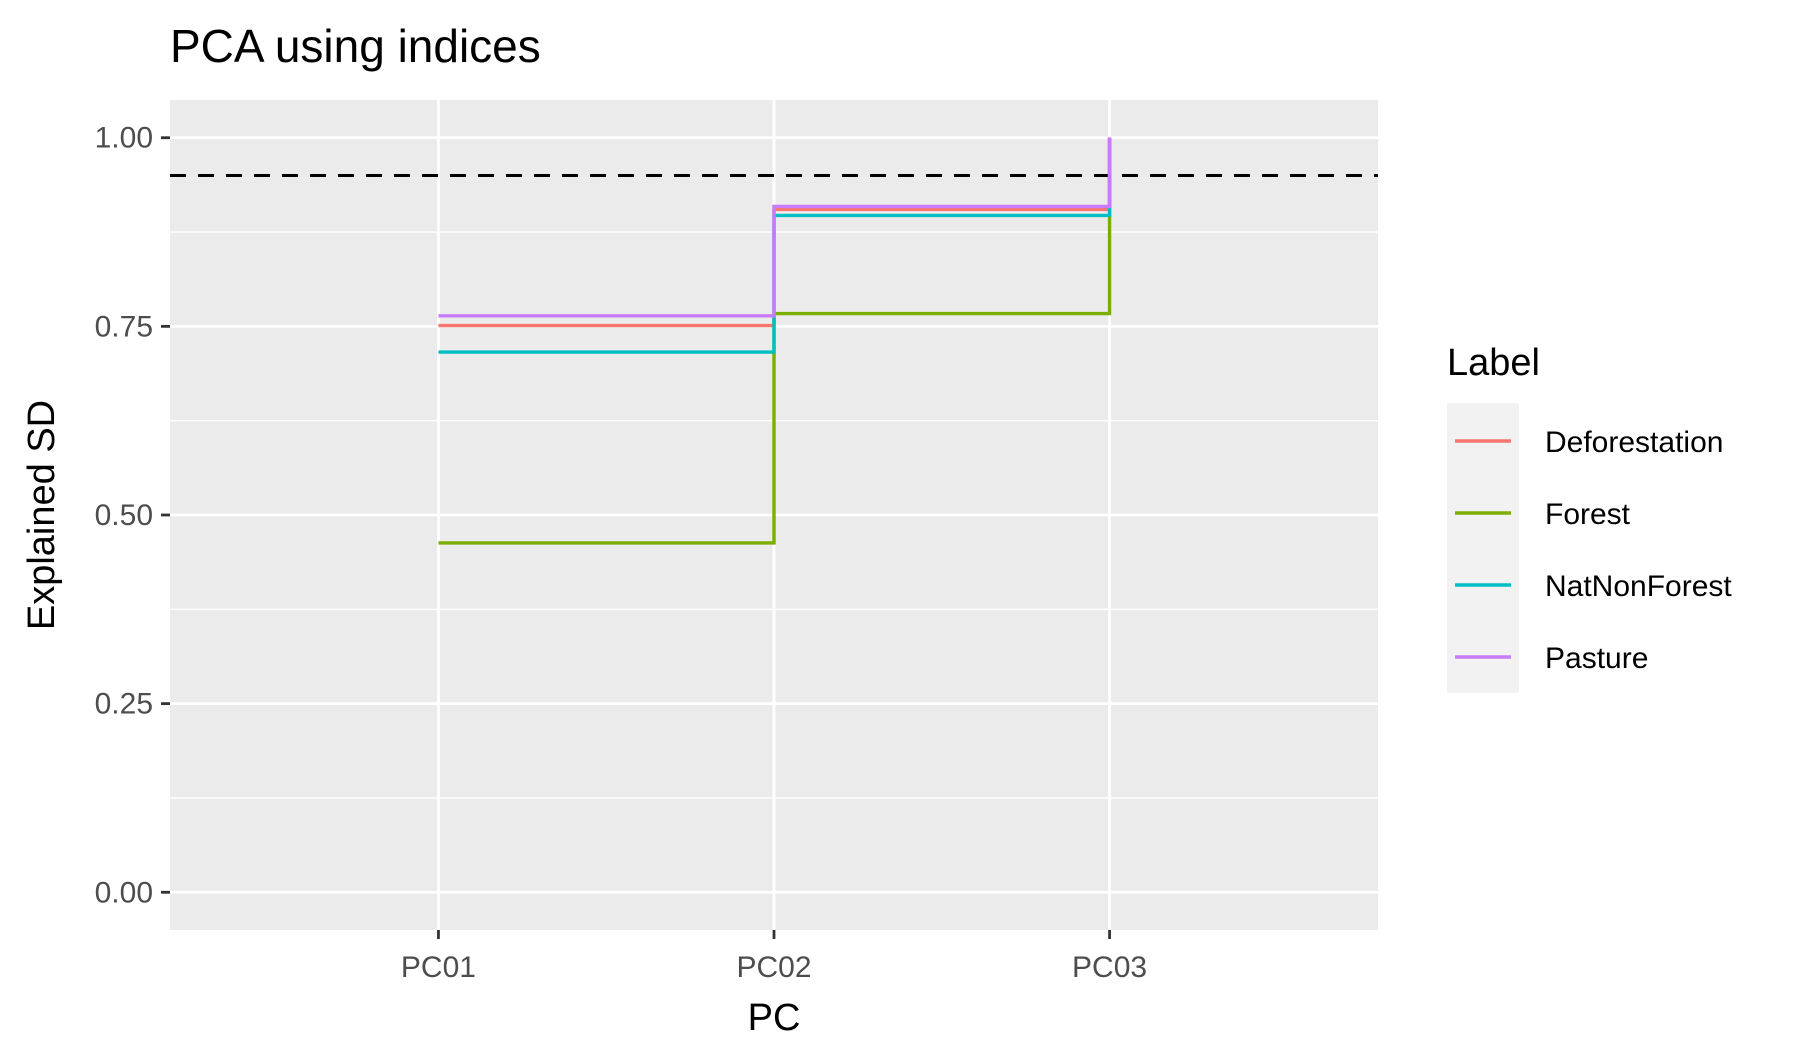  What do you see at coordinates (124, 515) in the screenshot?
I see `y-tick-label: 0.50` at bounding box center [124, 515].